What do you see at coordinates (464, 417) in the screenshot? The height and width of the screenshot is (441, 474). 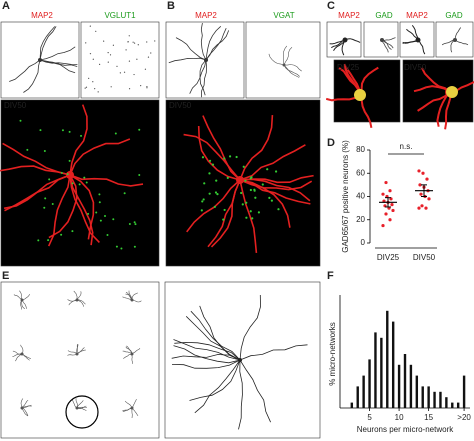 I see `x-tick-label: >20` at bounding box center [464, 417].